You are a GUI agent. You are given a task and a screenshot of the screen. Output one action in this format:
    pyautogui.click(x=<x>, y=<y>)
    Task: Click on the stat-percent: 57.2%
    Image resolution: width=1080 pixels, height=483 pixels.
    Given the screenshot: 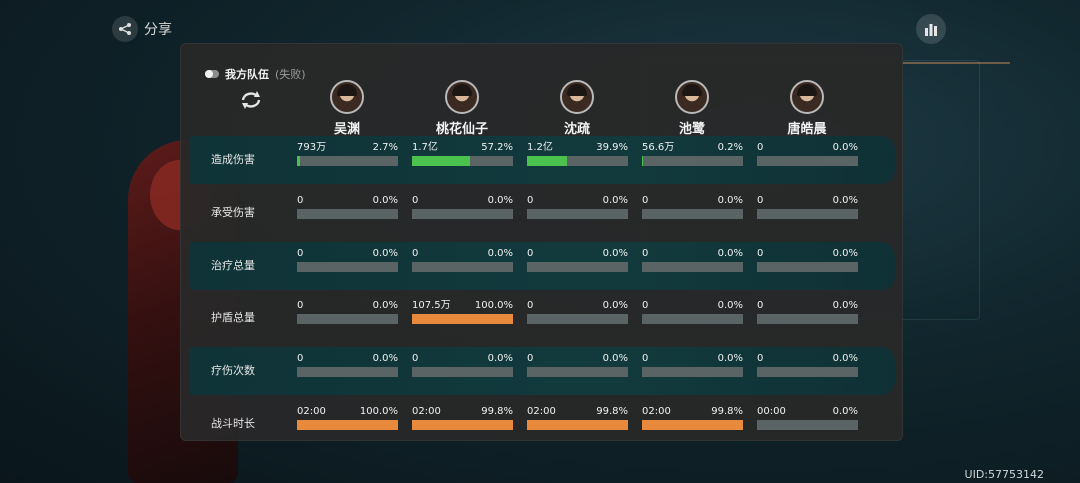 What is the action you would take?
    pyautogui.click(x=497, y=147)
    